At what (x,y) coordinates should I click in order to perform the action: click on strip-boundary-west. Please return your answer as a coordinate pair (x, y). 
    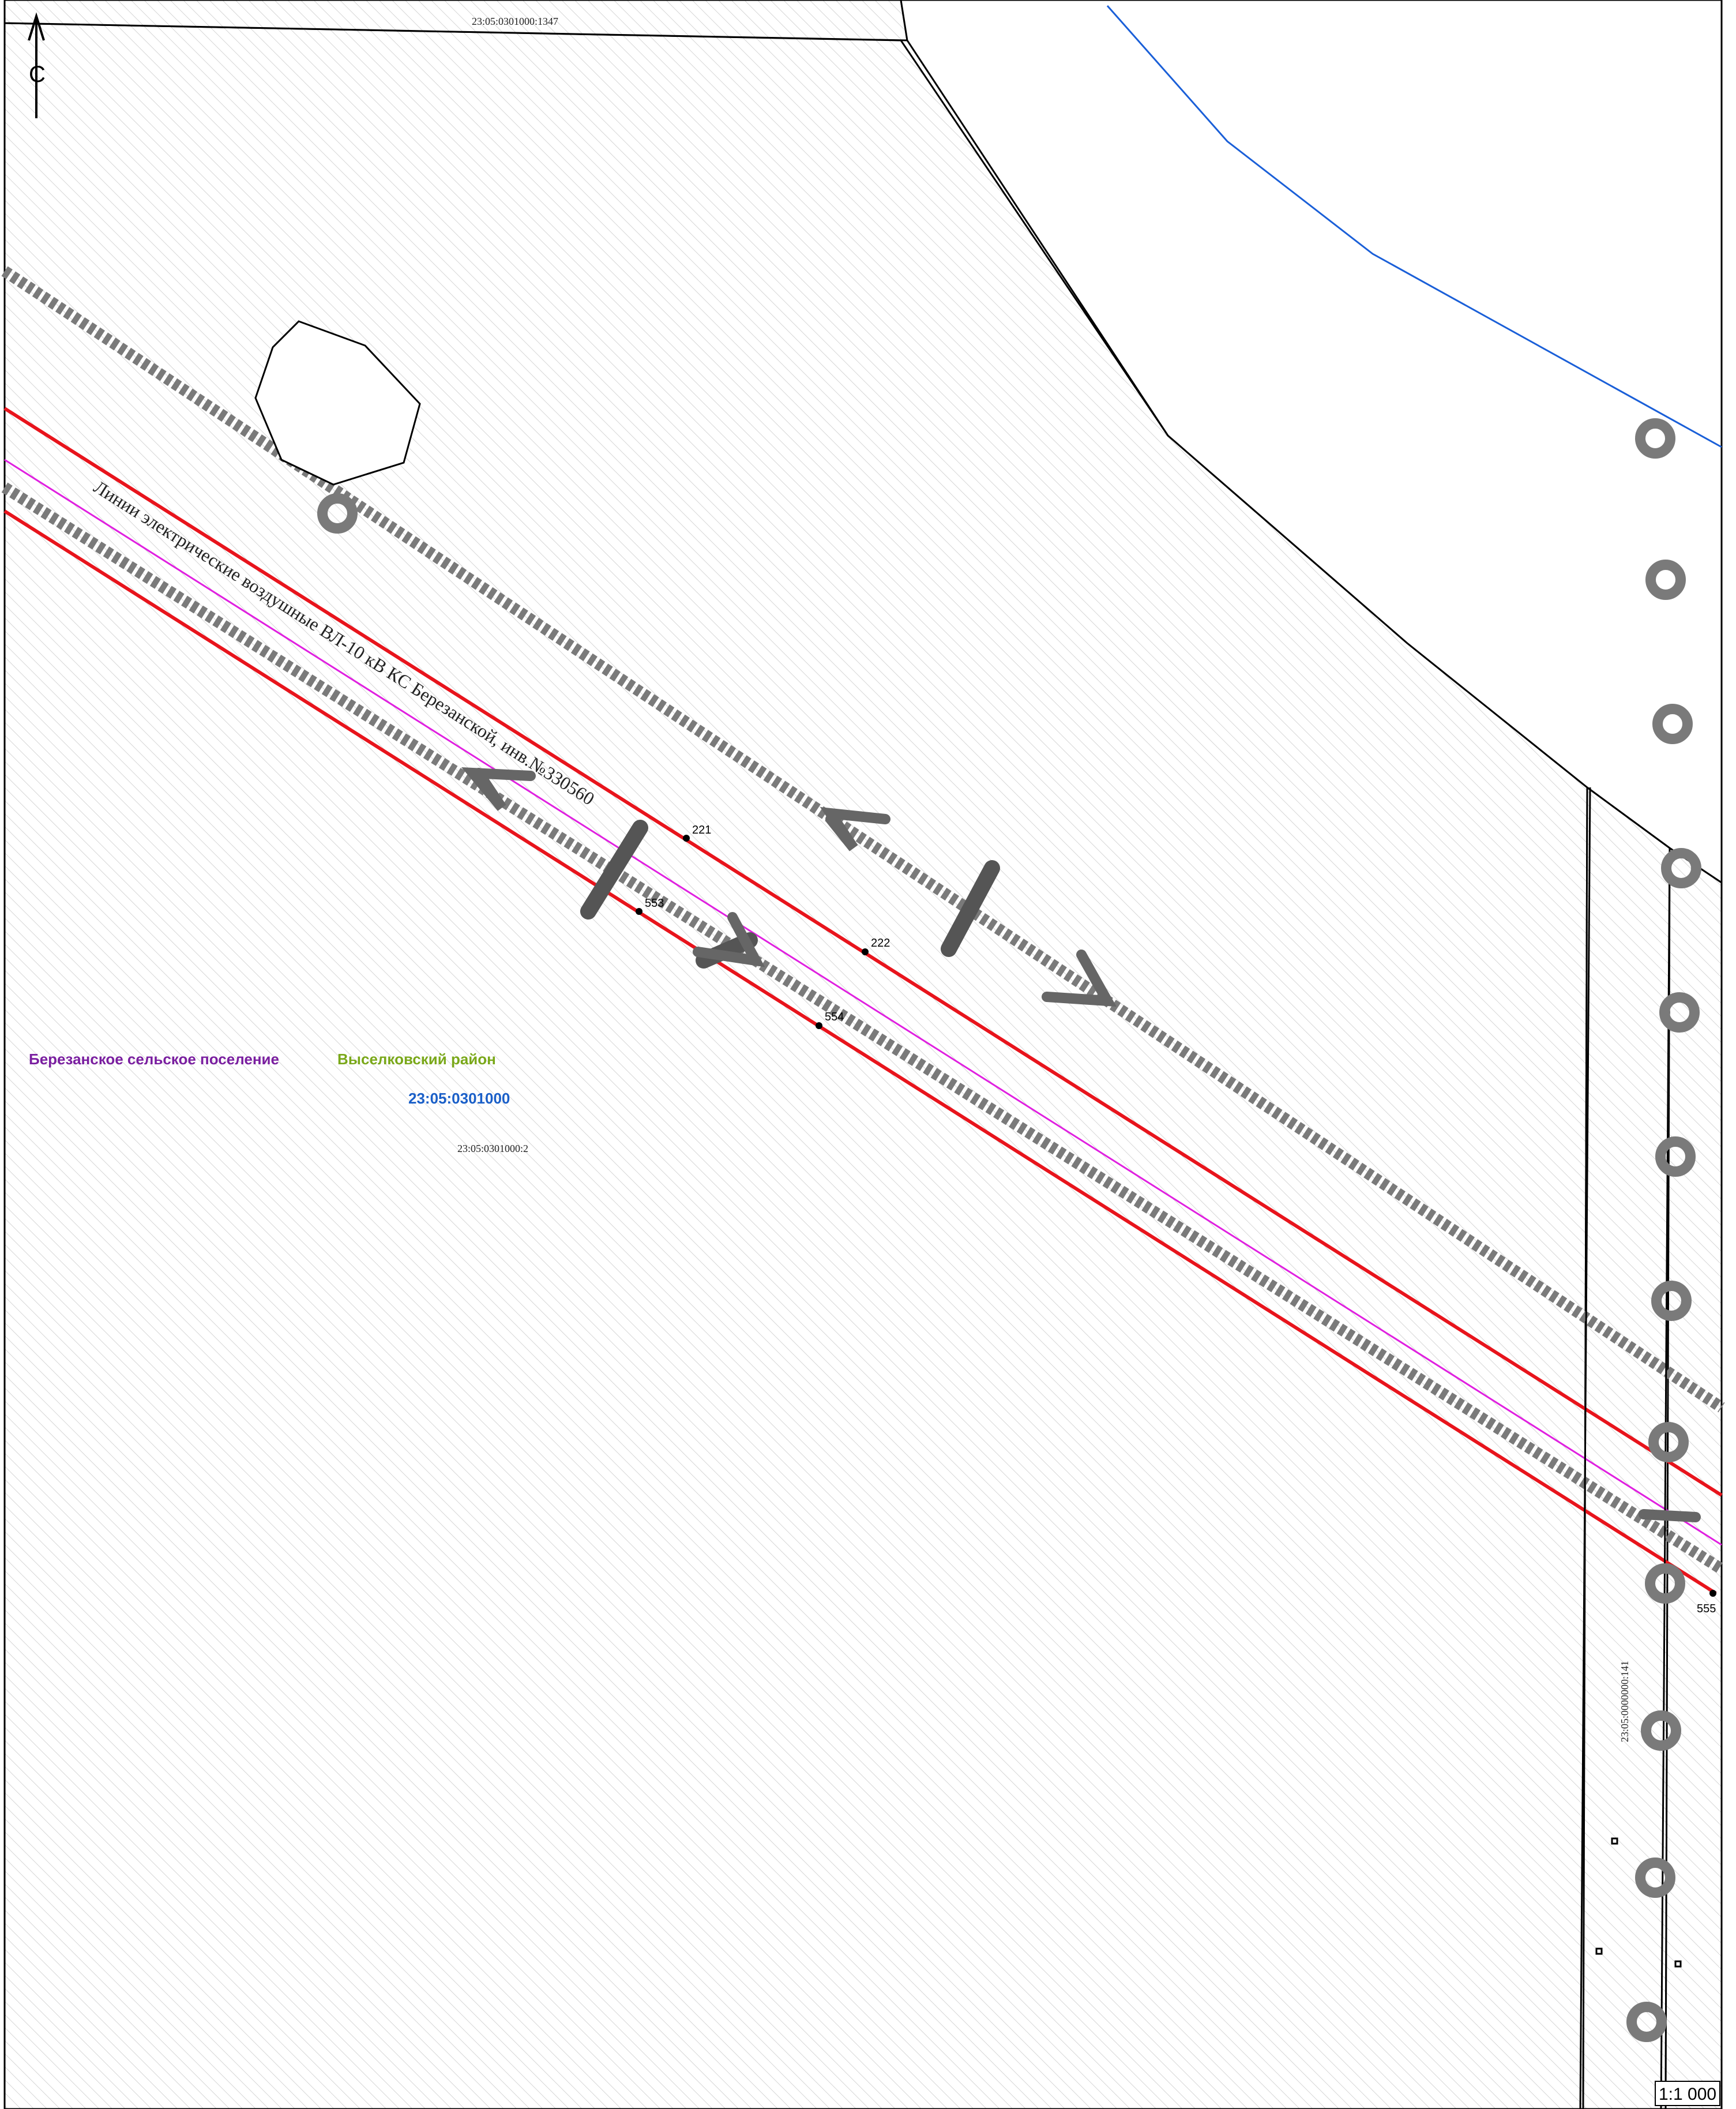
    Looking at the image, I should click on (1585, 1448).